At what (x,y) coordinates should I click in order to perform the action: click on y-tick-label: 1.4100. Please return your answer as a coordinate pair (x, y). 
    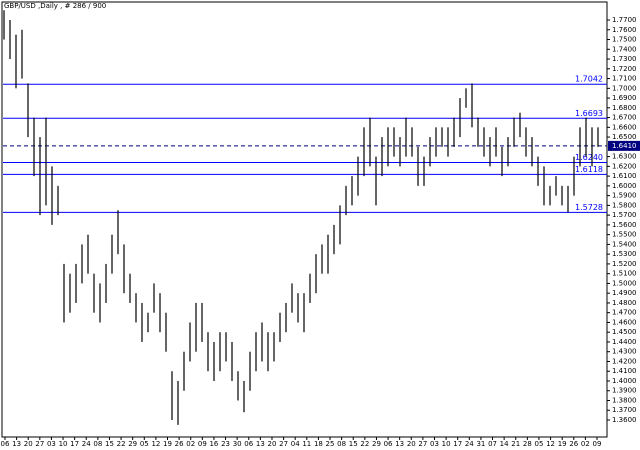
    Looking at the image, I should click on (624, 371).